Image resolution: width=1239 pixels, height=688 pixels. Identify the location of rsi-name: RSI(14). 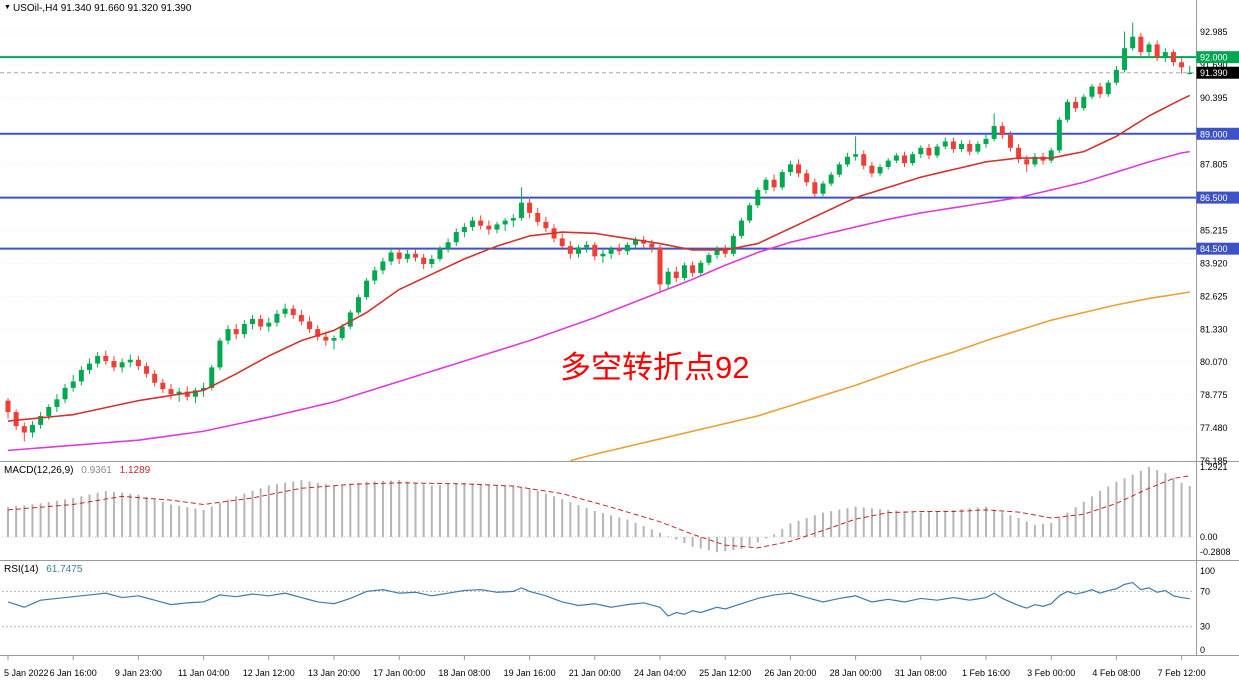
(21, 569).